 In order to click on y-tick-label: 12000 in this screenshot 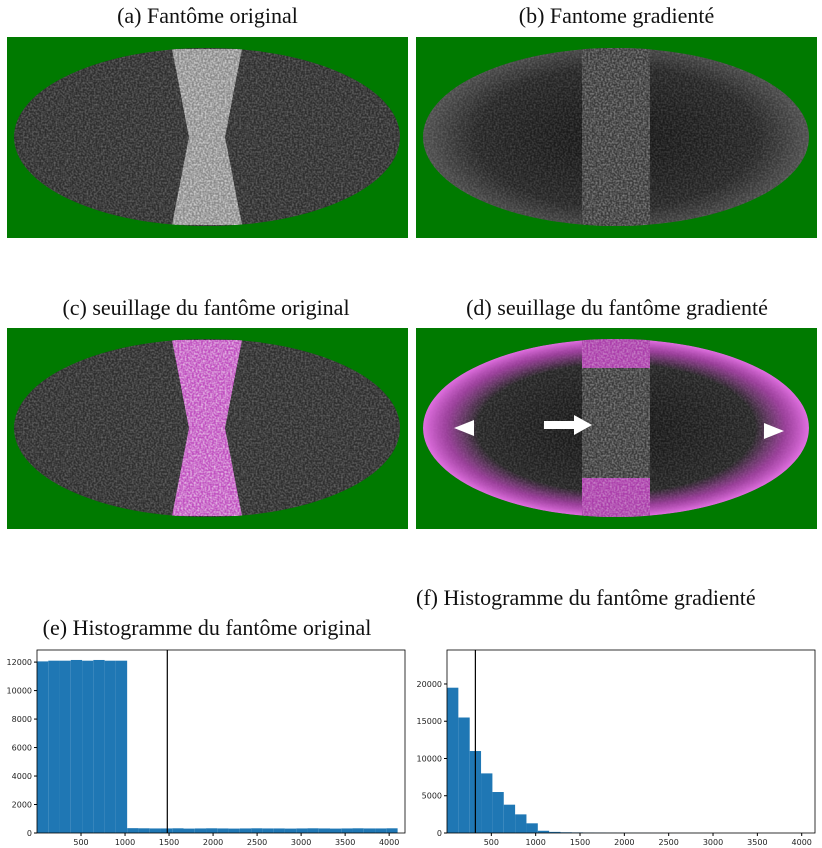, I will do `click(19, 662)`.